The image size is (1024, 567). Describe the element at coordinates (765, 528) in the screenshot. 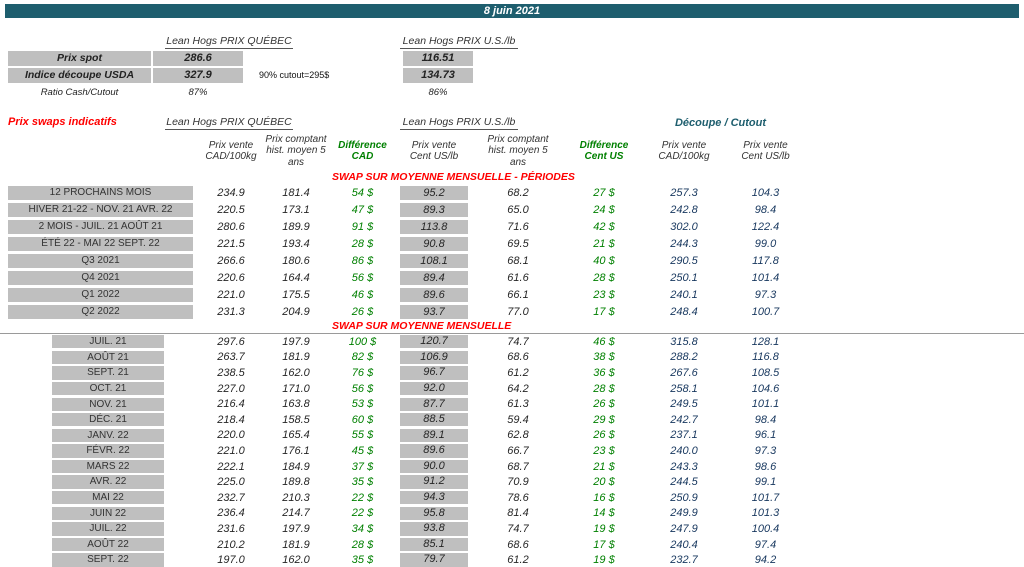

I see `cutout-us-value: 100.4` at that location.